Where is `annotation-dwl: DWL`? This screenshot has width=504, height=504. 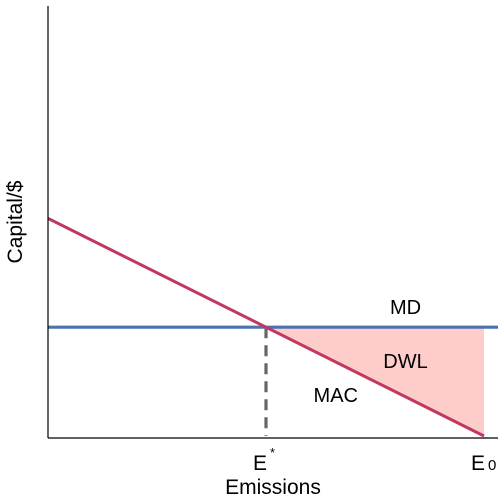
annotation-dwl: DWL is located at coordinates (405, 362).